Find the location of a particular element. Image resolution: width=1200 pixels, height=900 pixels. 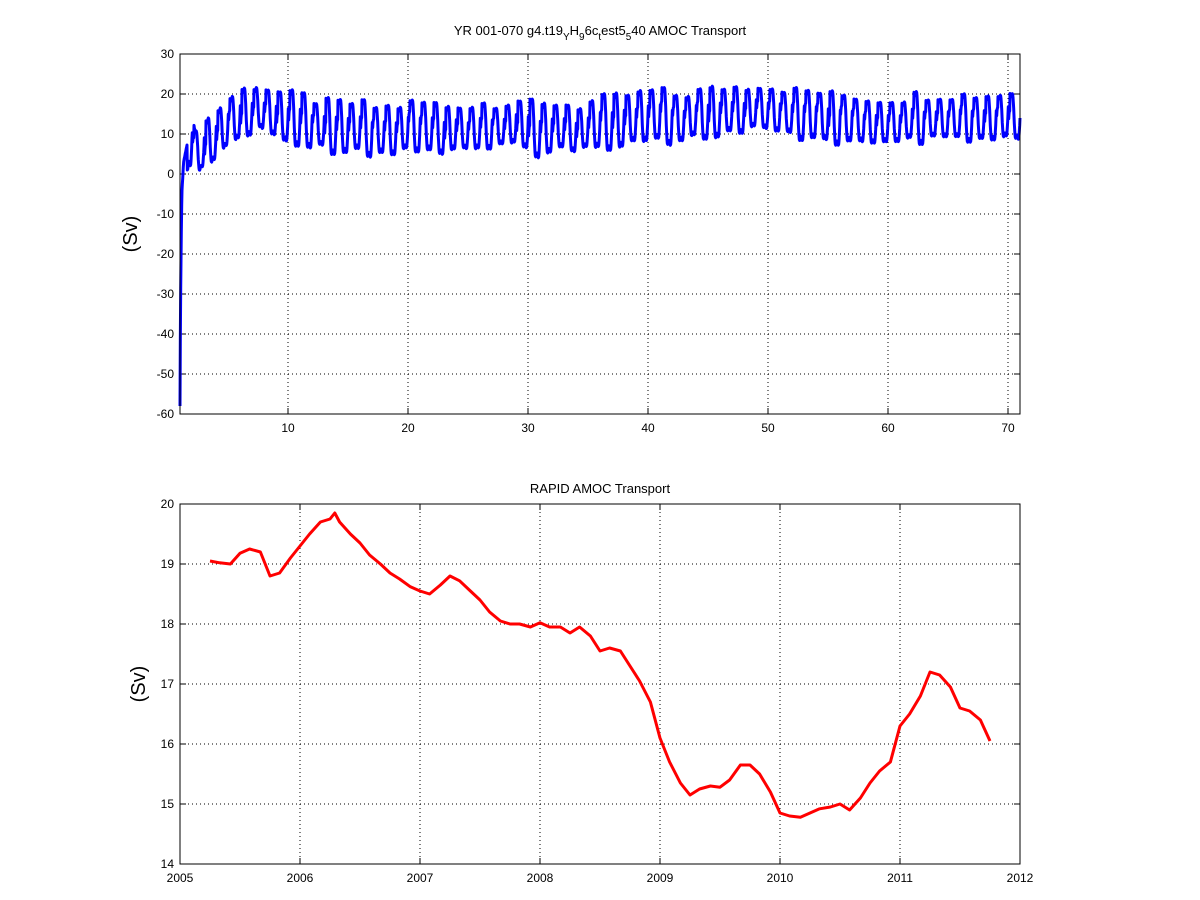

x-tick-label: 60 is located at coordinates (888, 428).